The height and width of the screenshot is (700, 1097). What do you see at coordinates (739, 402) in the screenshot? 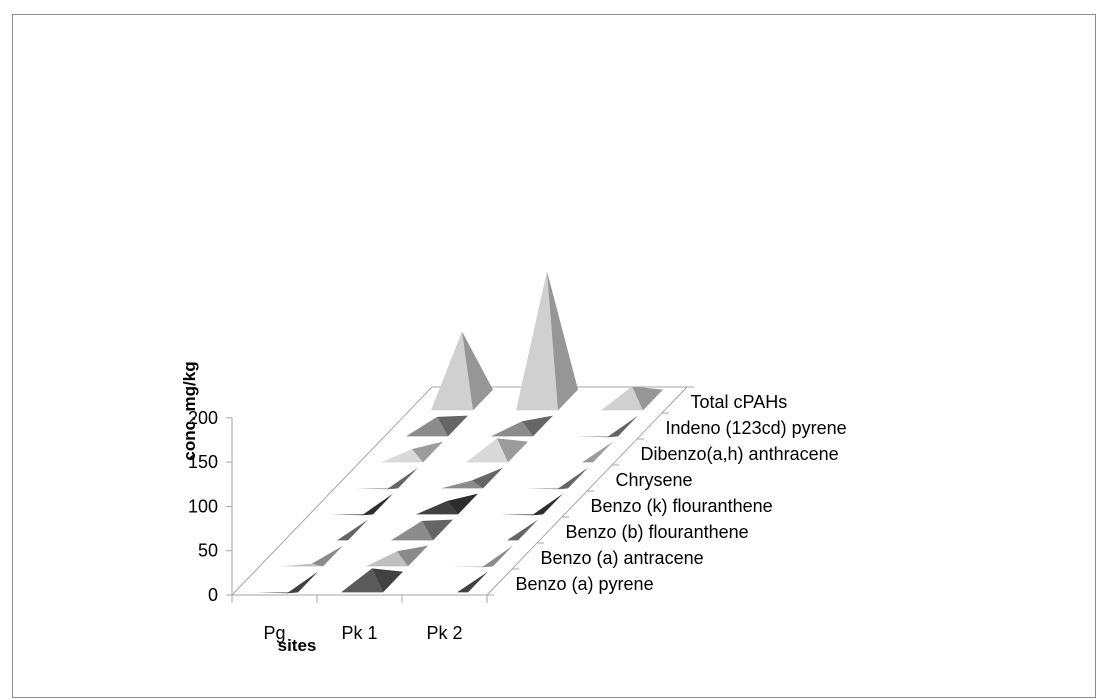
I see `series-label: Total cPAHs` at bounding box center [739, 402].